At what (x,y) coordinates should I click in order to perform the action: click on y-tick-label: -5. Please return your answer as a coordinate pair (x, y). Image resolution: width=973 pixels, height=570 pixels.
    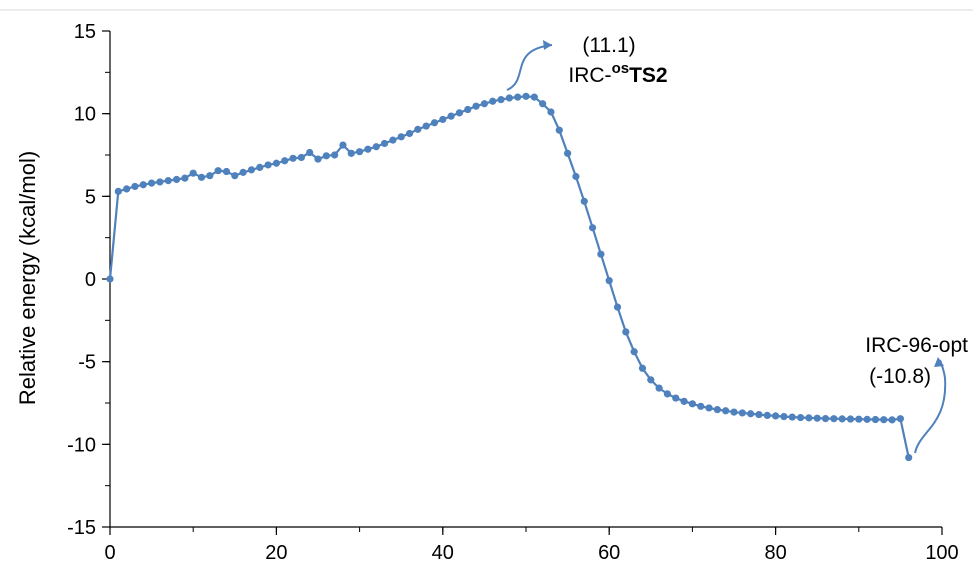
    Looking at the image, I should click on (87, 363).